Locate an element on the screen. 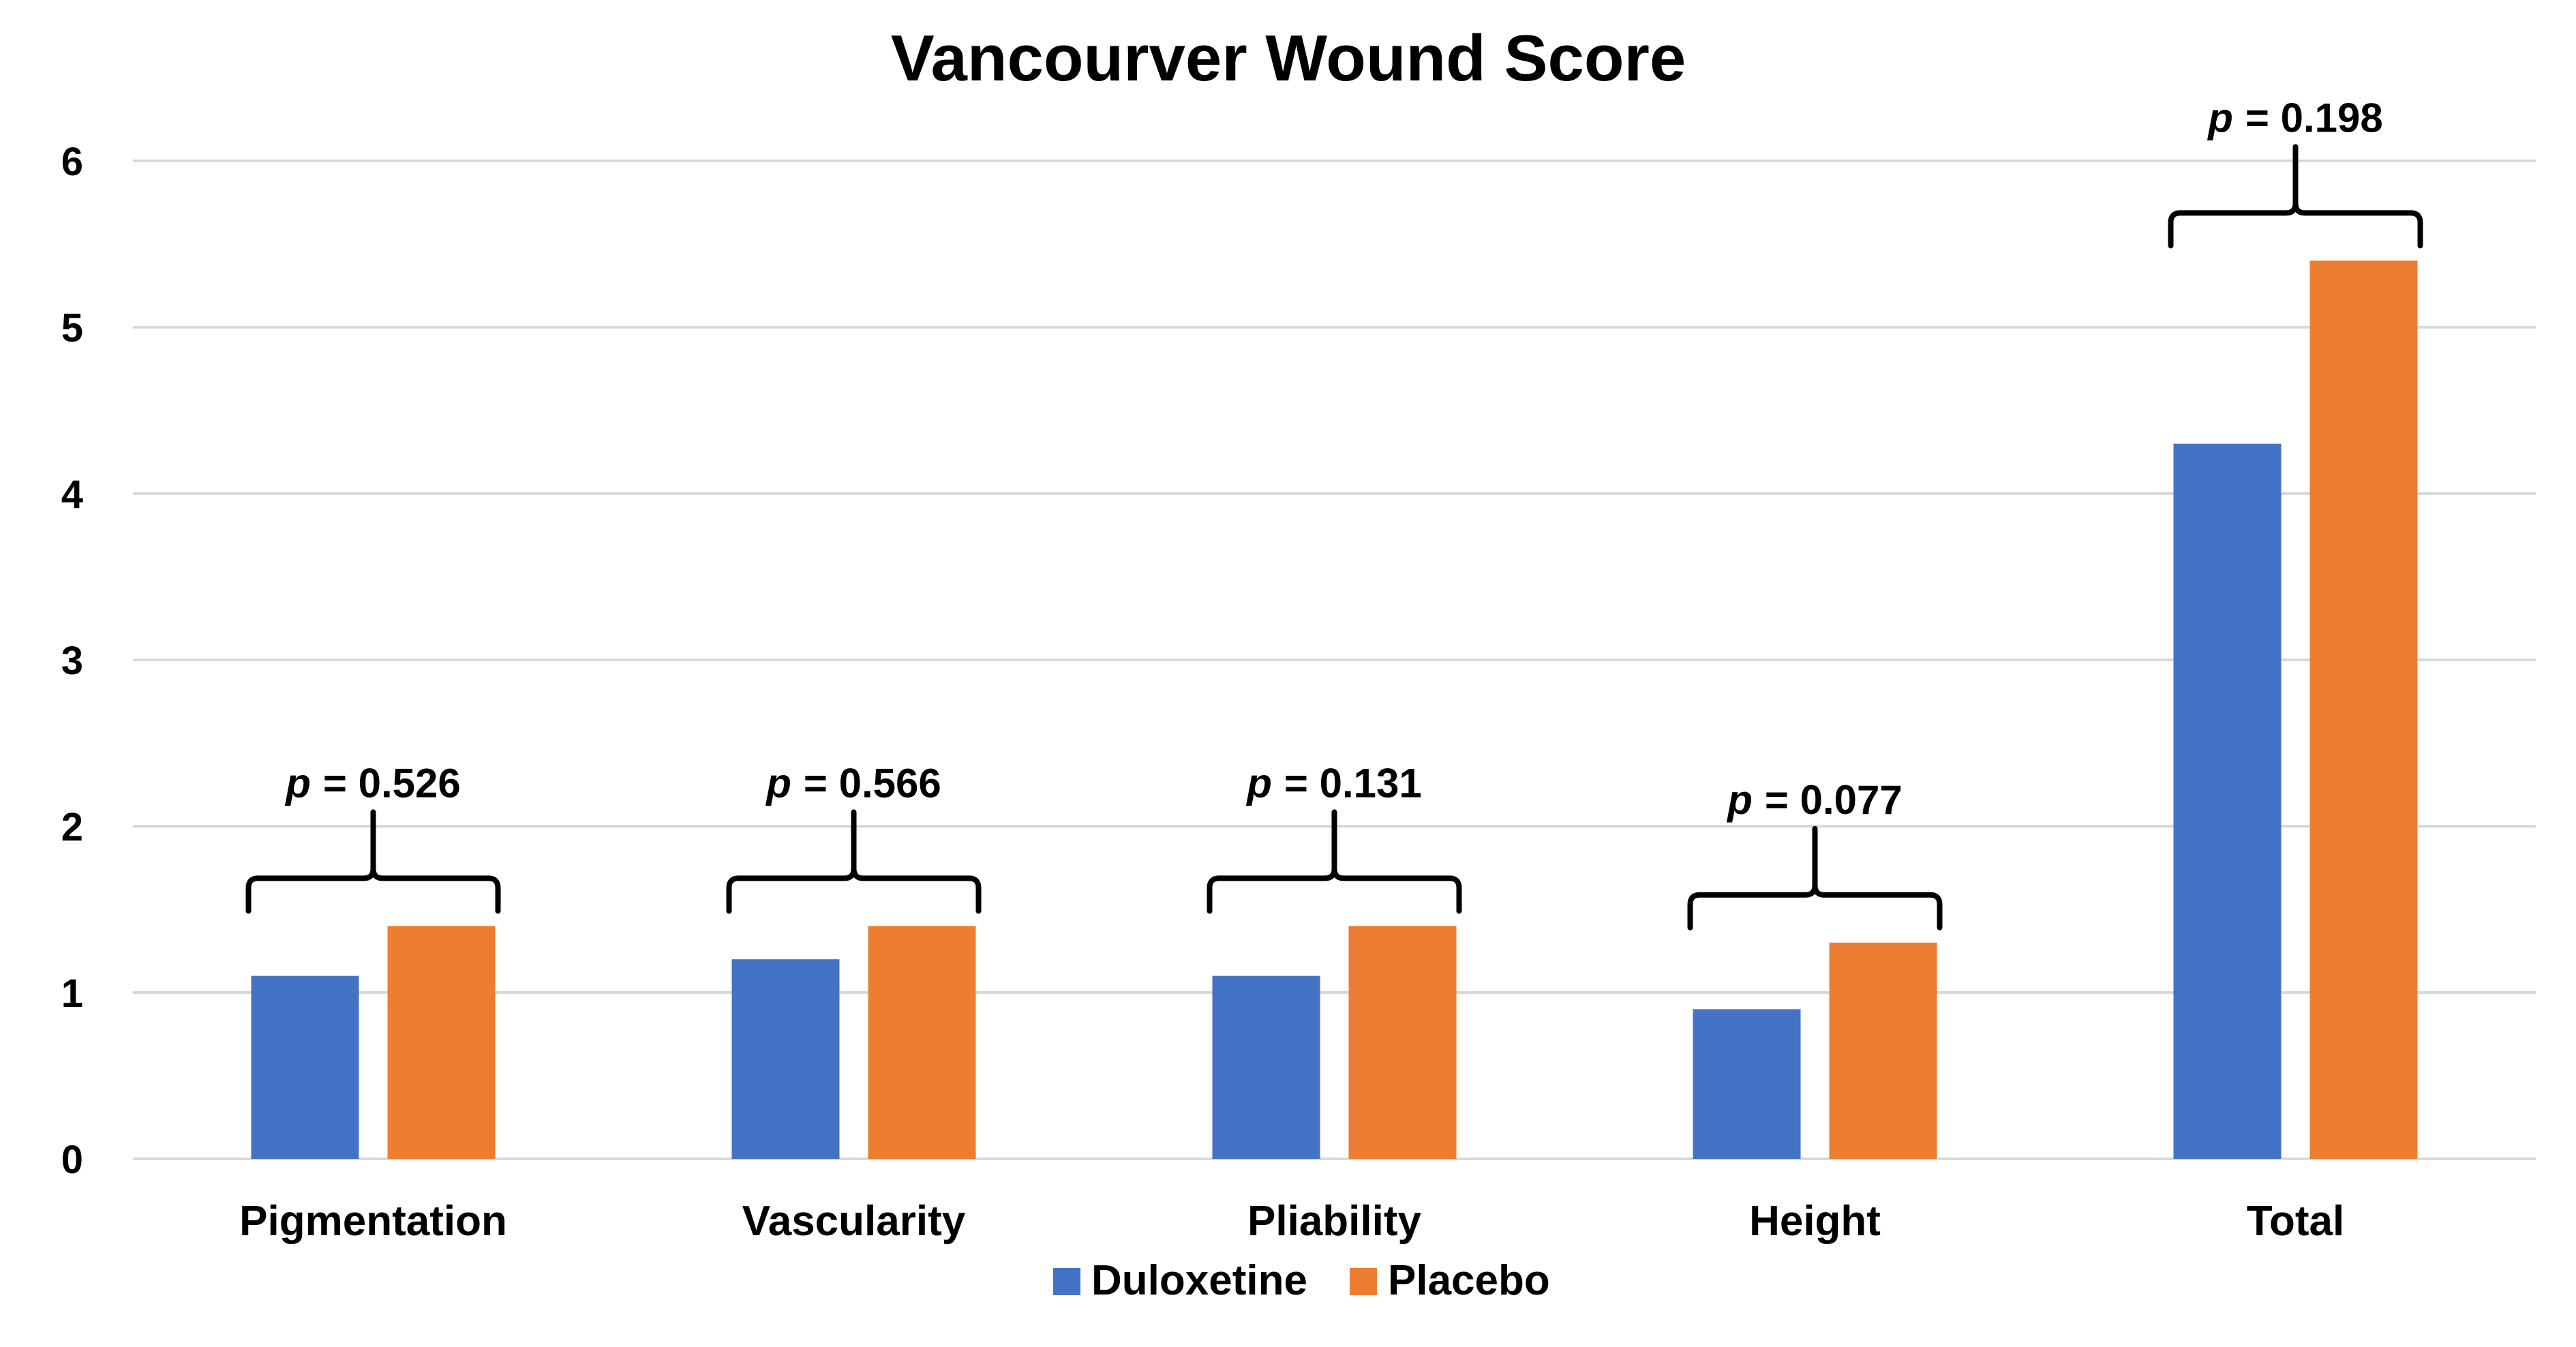  bar-placebo-pigmentation is located at coordinates (441, 1042).